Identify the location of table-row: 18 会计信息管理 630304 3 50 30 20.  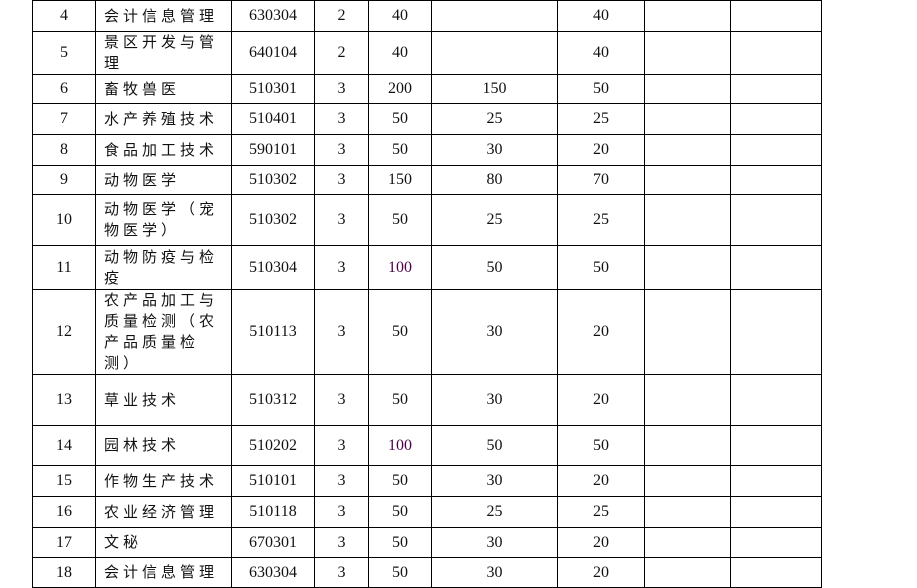
(427, 572).